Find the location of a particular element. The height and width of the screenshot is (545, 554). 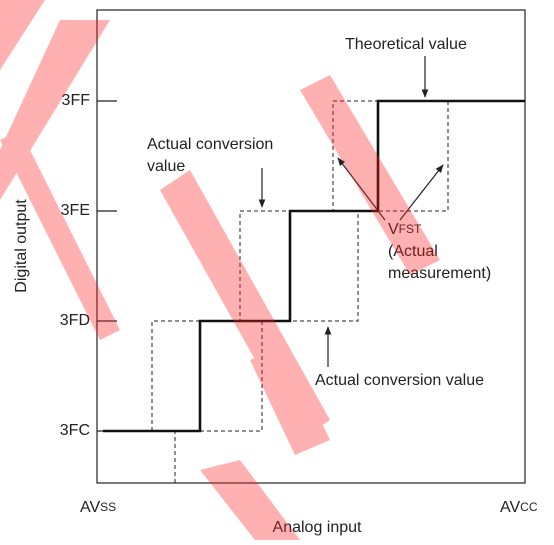

annotation: VFST is located at coordinates (405, 229).